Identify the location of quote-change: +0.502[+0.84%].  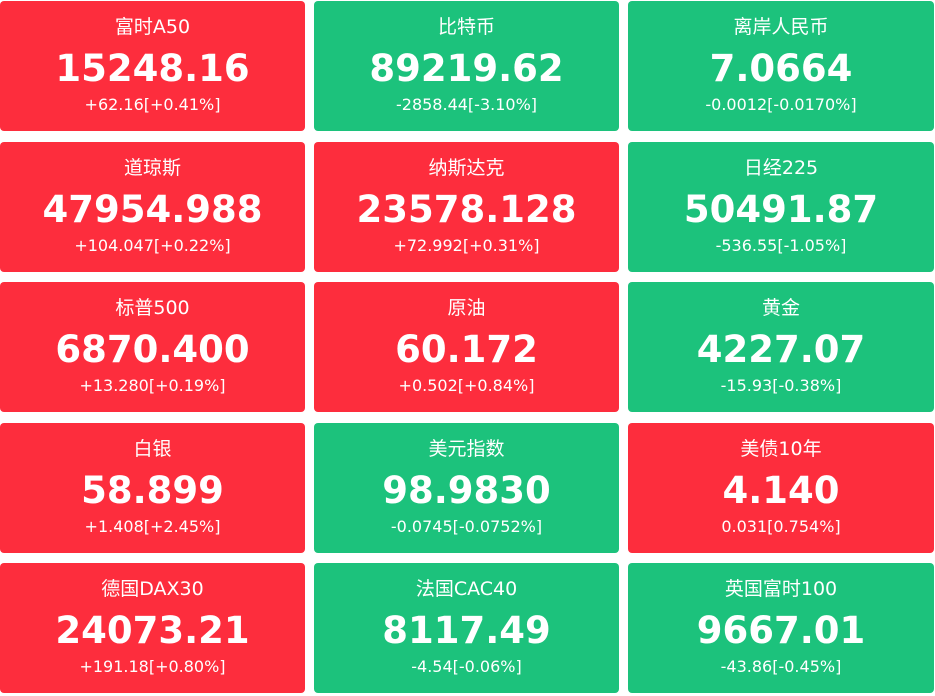
(466, 385).